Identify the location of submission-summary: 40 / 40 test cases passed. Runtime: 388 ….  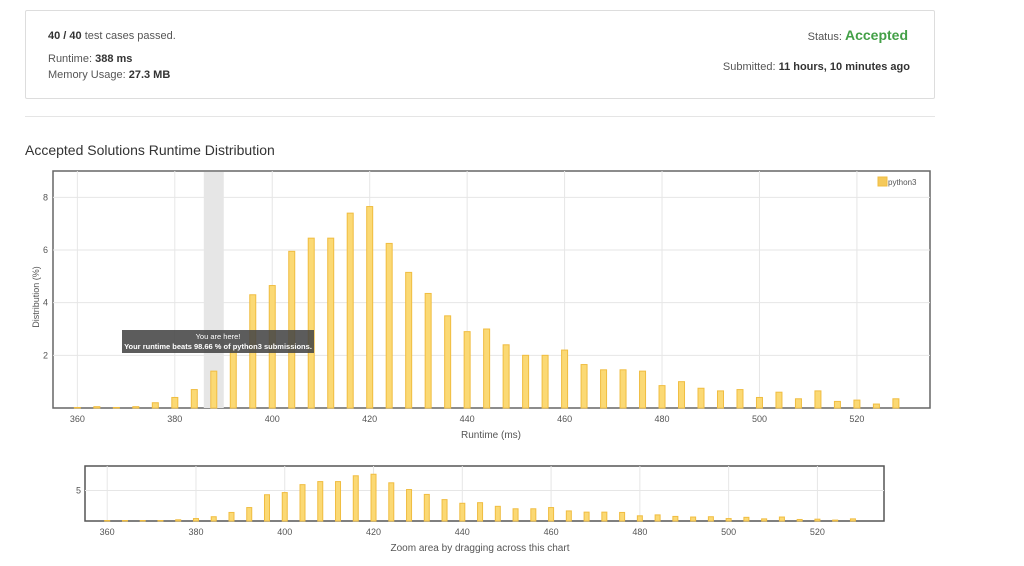
(480, 54).